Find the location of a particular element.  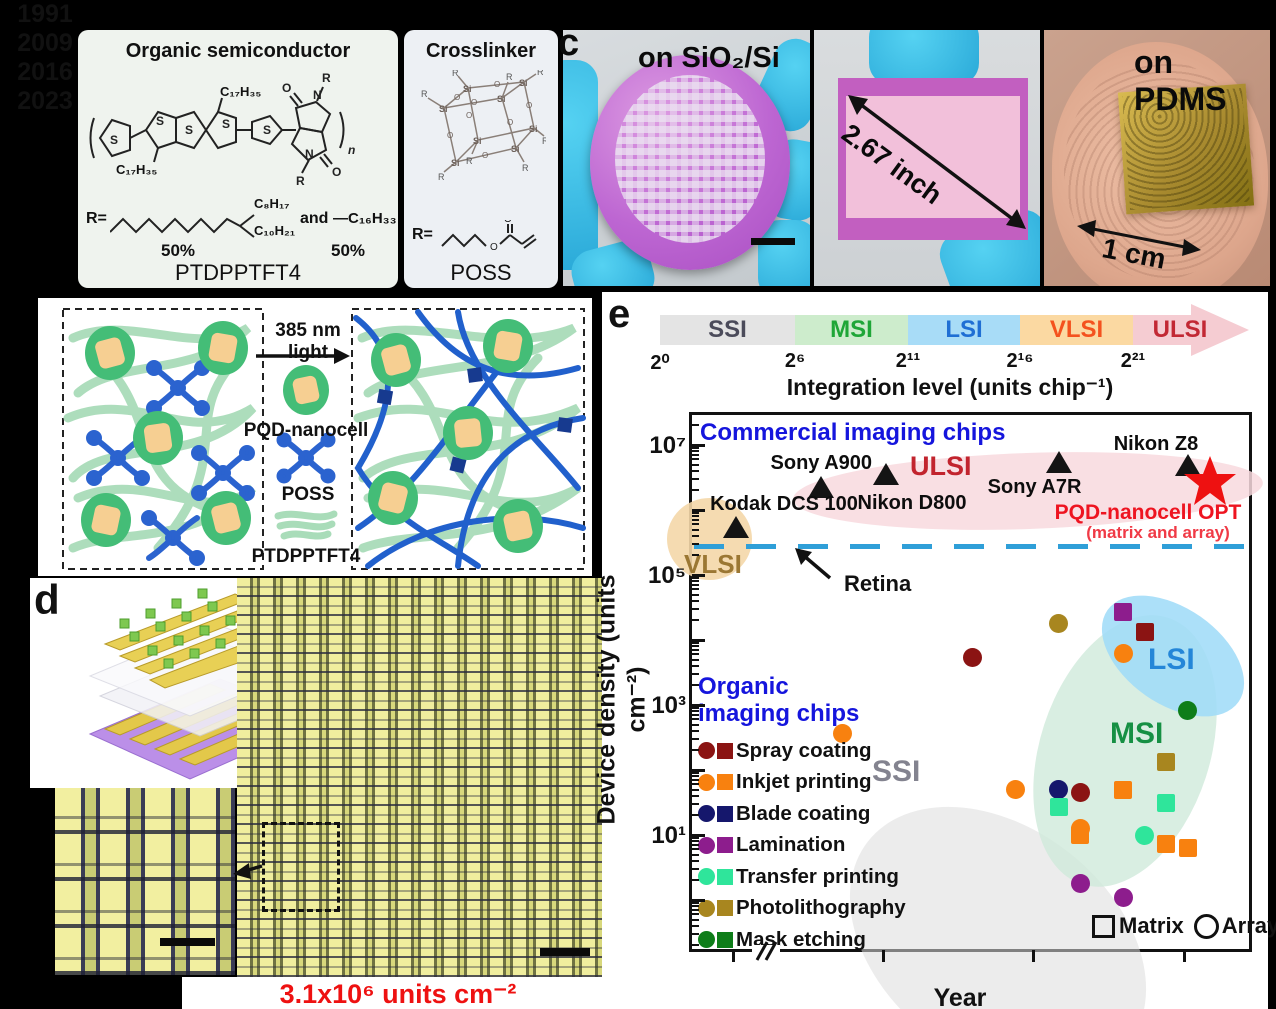

panel-letter-d: d is located at coordinates (47, 599).